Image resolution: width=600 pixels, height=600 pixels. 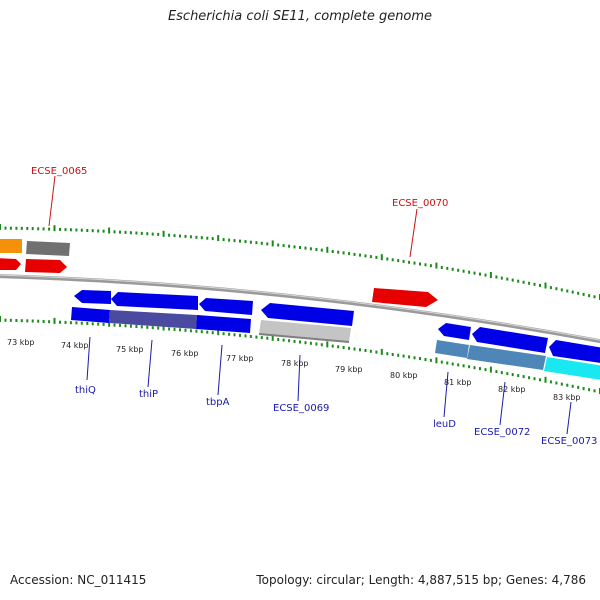 What do you see at coordinates (11, 246) in the screenshot?
I see `gene-orange` at bounding box center [11, 246].